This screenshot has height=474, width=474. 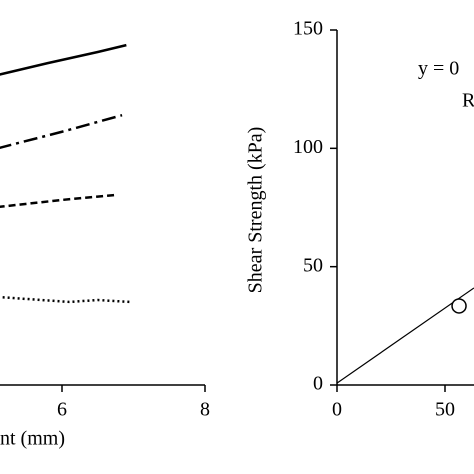 What do you see at coordinates (205, 410) in the screenshot?
I see `x-tick-label: 8` at bounding box center [205, 410].